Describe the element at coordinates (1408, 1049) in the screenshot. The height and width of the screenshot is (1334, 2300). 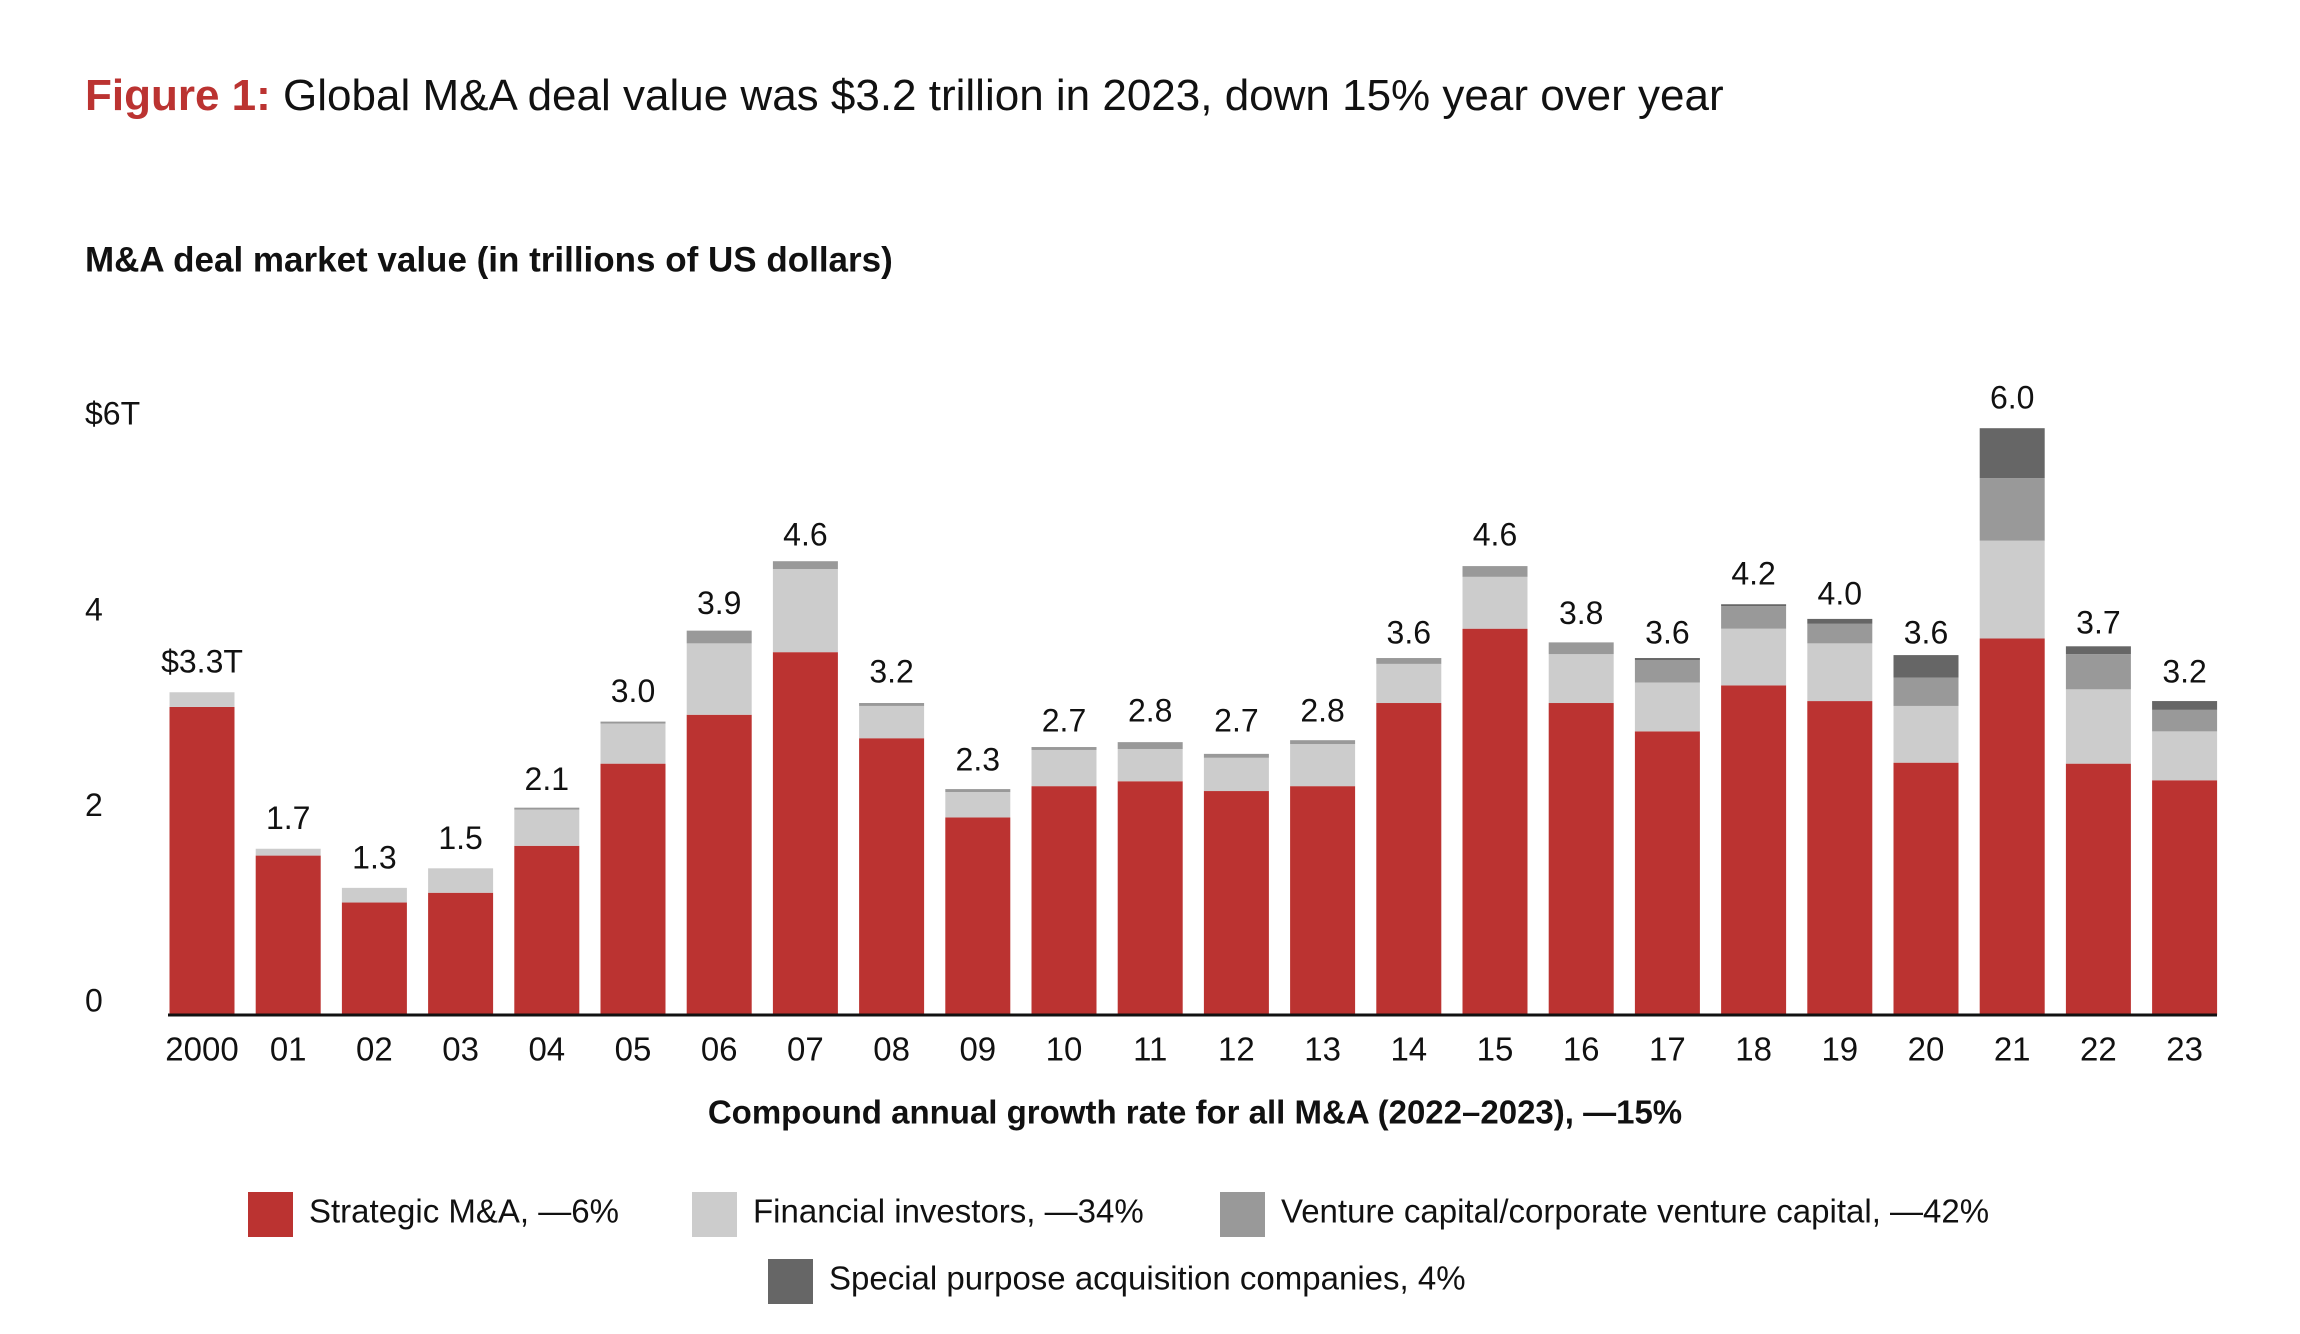
I see `x-tick-label: 14` at that location.